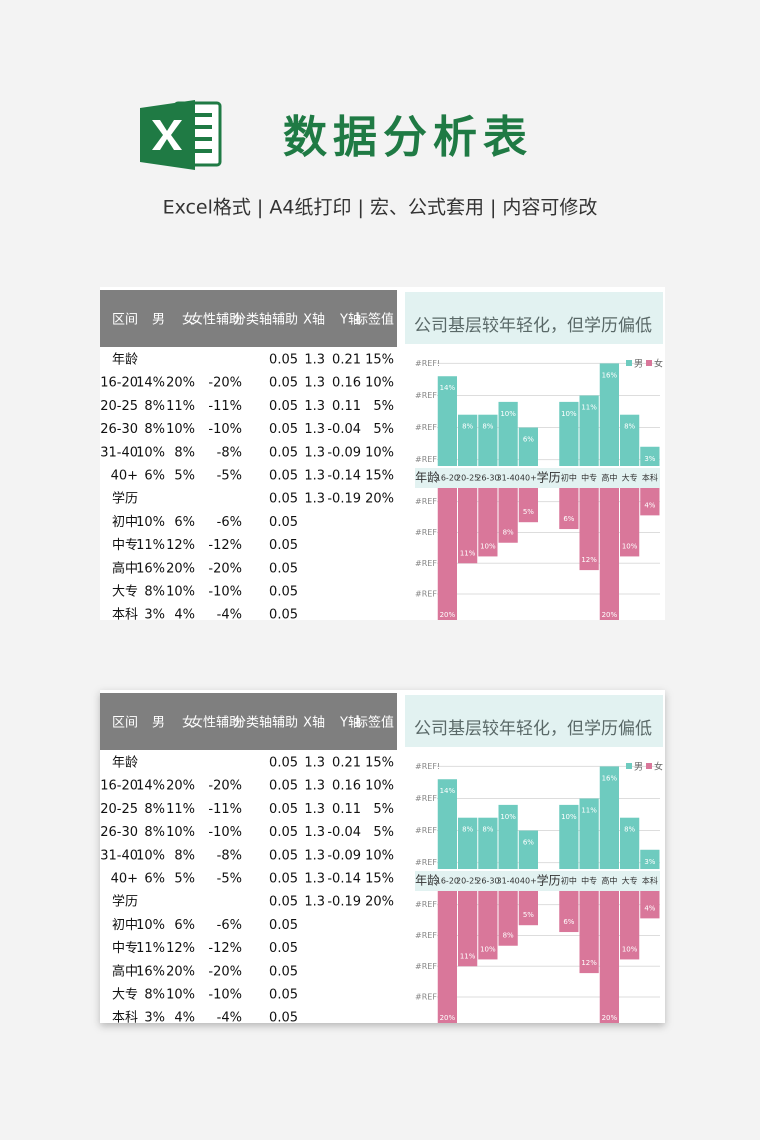 This screenshot has width=760, height=1140. What do you see at coordinates (549, 880) in the screenshot?
I see `group-label: 学历` at bounding box center [549, 880].